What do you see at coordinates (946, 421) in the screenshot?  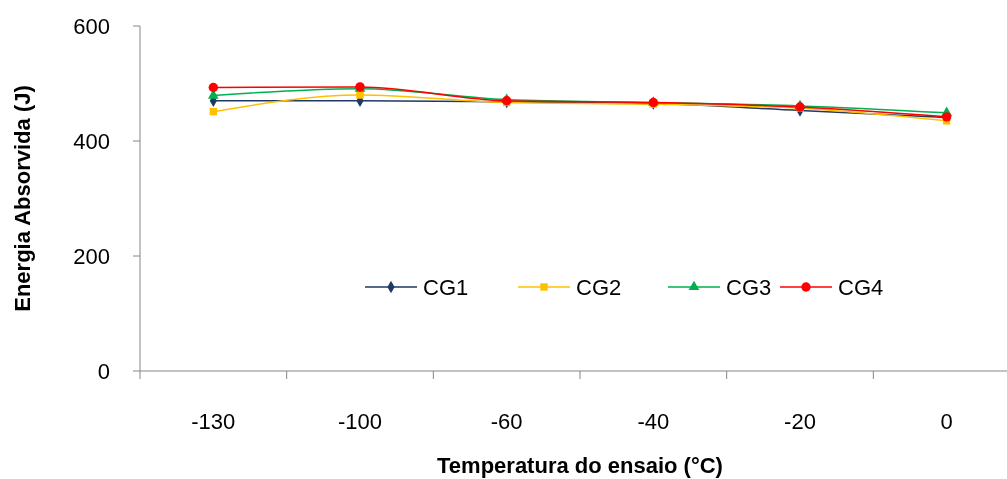 I see `x-tick-label: 0` at bounding box center [946, 421].